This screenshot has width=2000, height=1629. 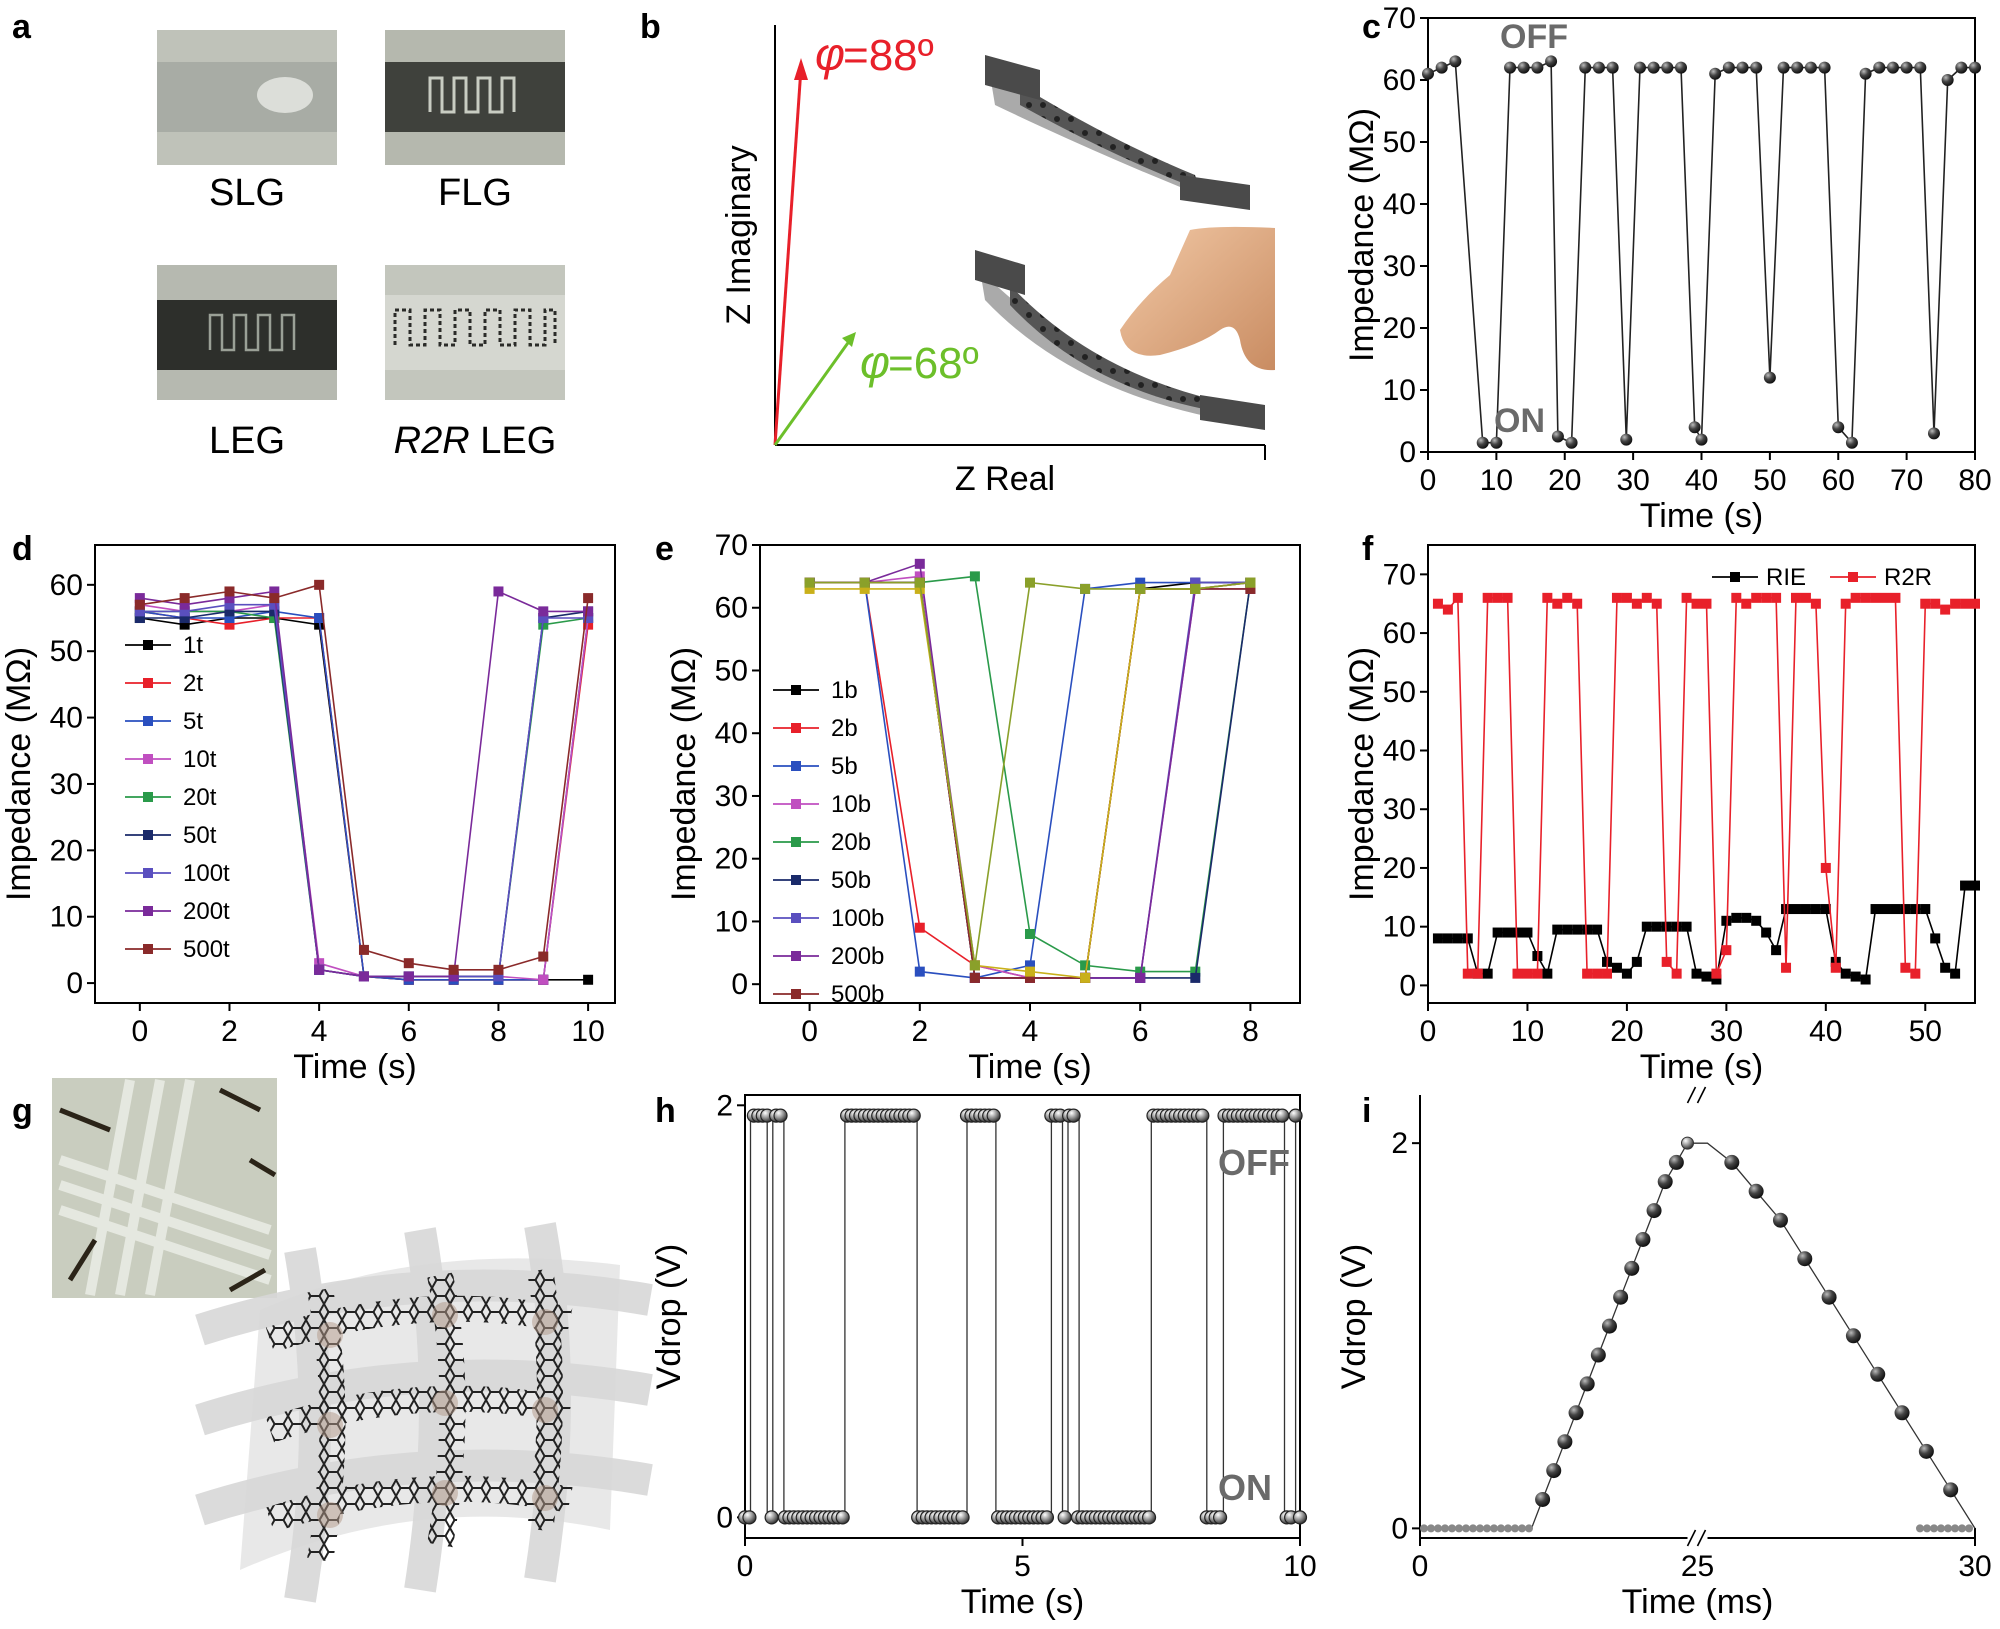 I want to click on panel-b-label: b, so click(x=650, y=27).